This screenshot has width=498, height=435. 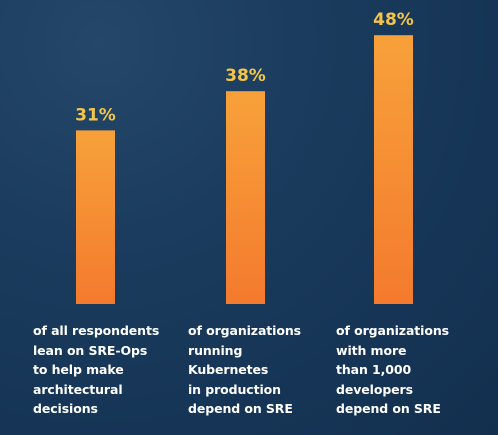 I want to click on caption-1-line-1: of all respondents, so click(x=96, y=330).